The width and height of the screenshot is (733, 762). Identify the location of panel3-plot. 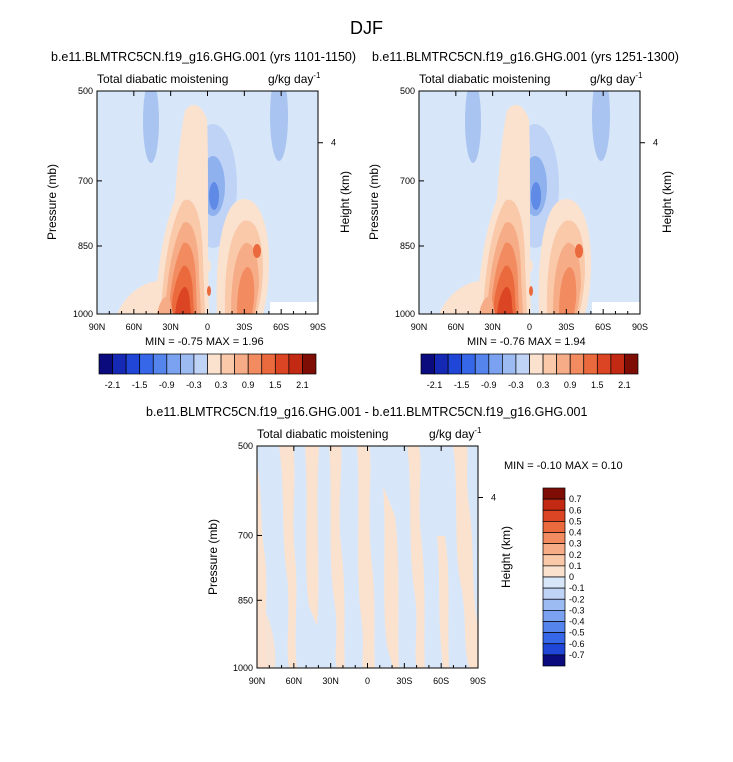
(367, 557).